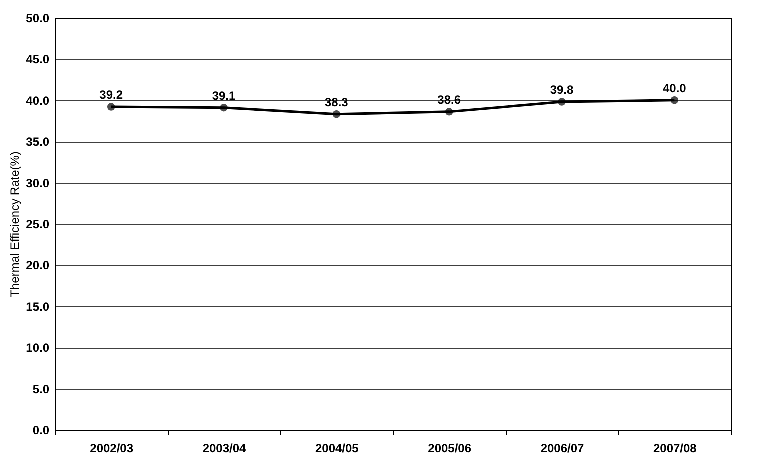  What do you see at coordinates (450, 449) in the screenshot?
I see `x-tick-label: 2005/06` at bounding box center [450, 449].